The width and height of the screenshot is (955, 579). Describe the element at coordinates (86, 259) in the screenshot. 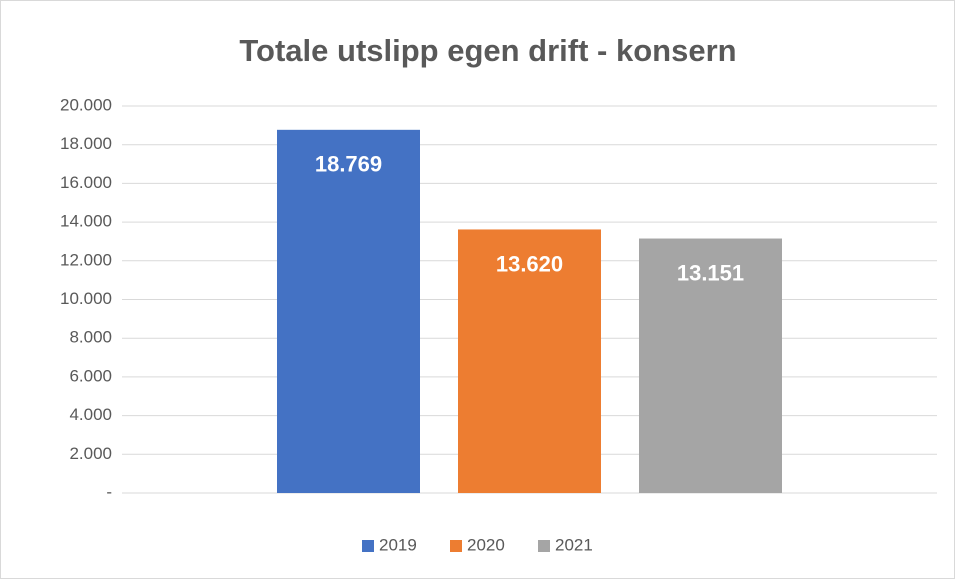

I see `y-tick-label: 12.000` at that location.